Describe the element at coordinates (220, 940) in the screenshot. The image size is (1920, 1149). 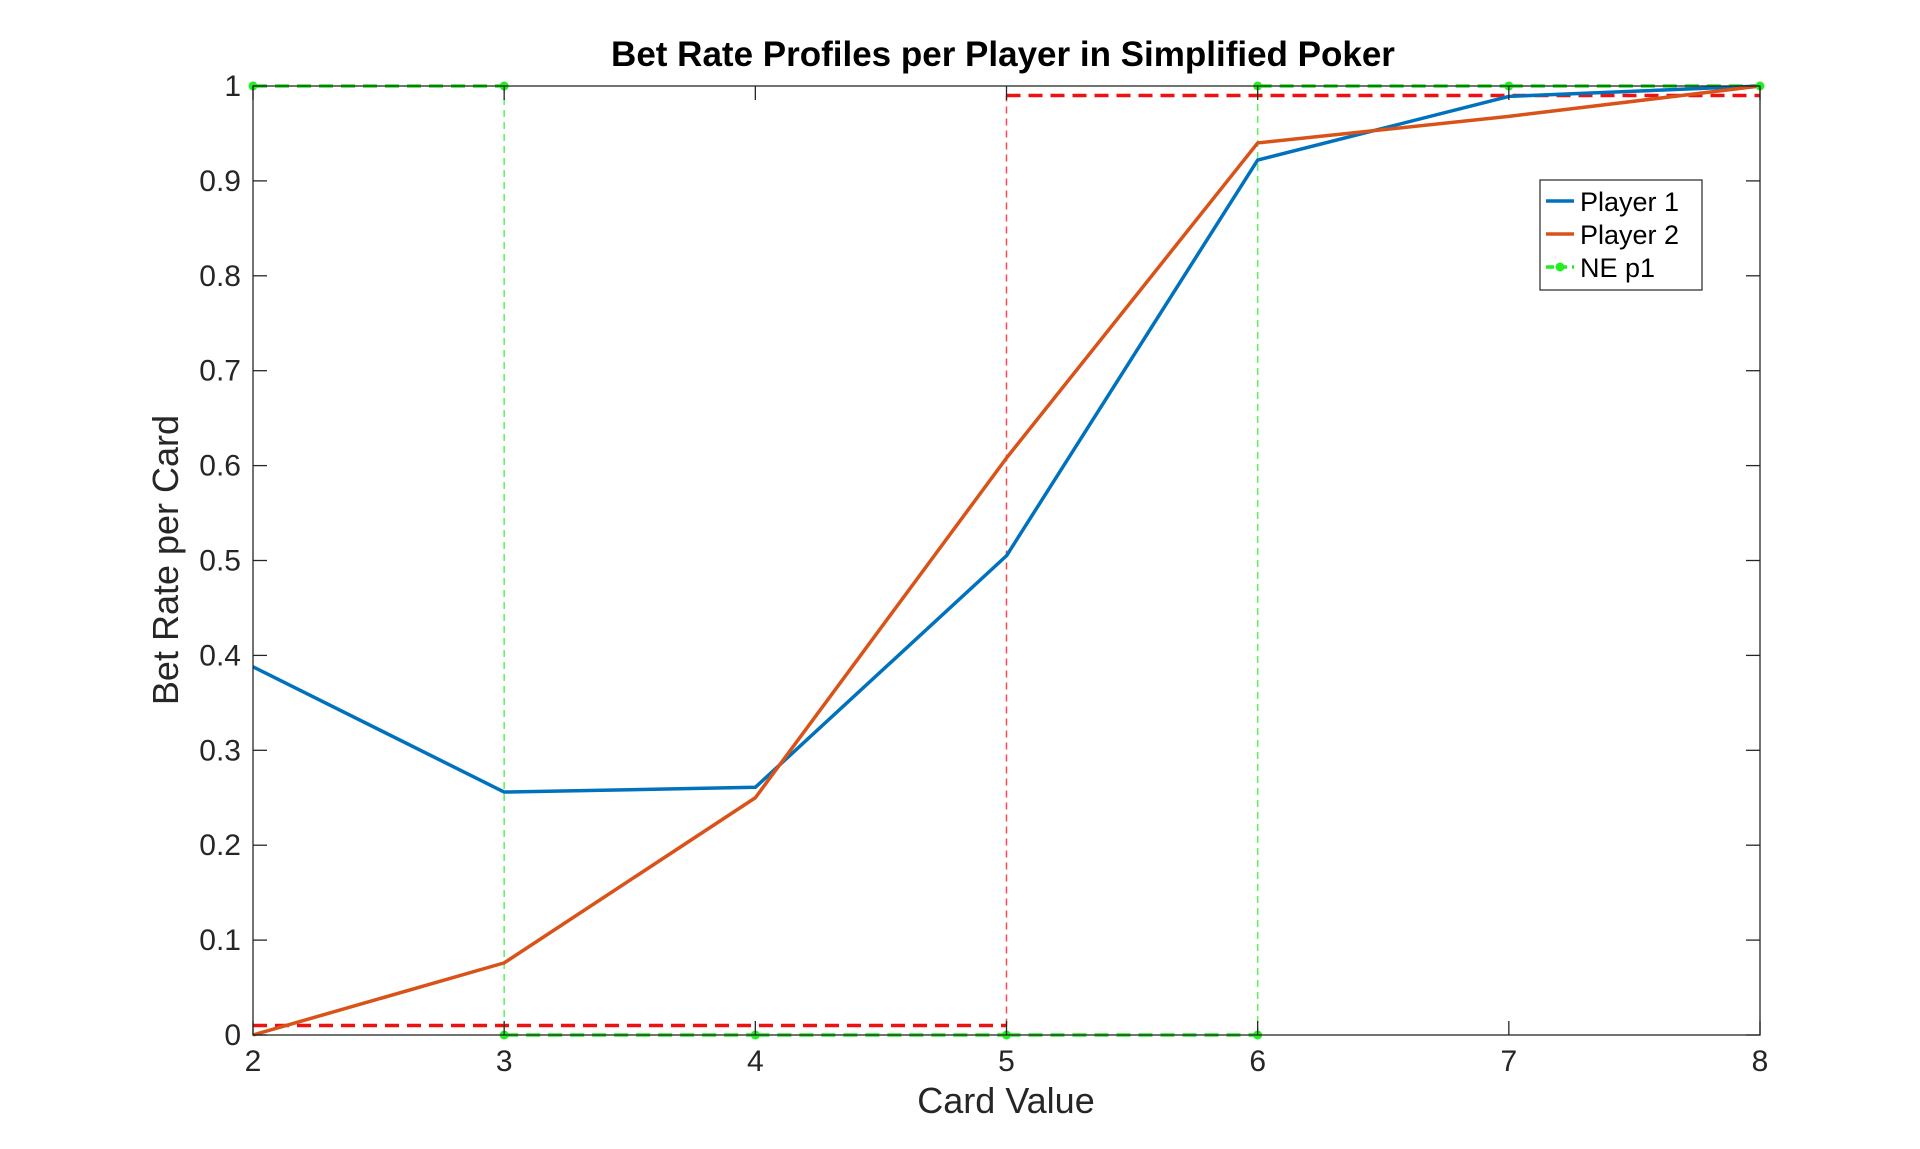
I see `y-tick-label: 0.1` at that location.